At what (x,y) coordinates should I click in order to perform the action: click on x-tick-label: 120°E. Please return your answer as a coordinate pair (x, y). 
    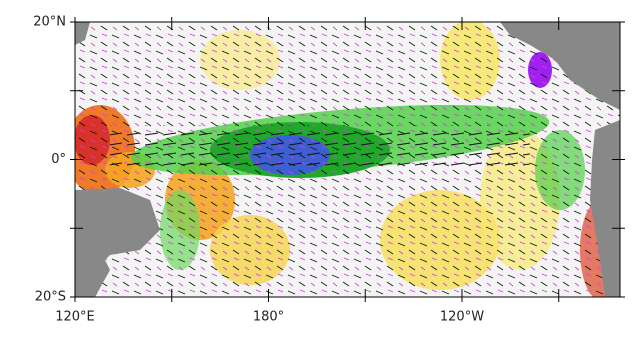
    Looking at the image, I should click on (75, 317).